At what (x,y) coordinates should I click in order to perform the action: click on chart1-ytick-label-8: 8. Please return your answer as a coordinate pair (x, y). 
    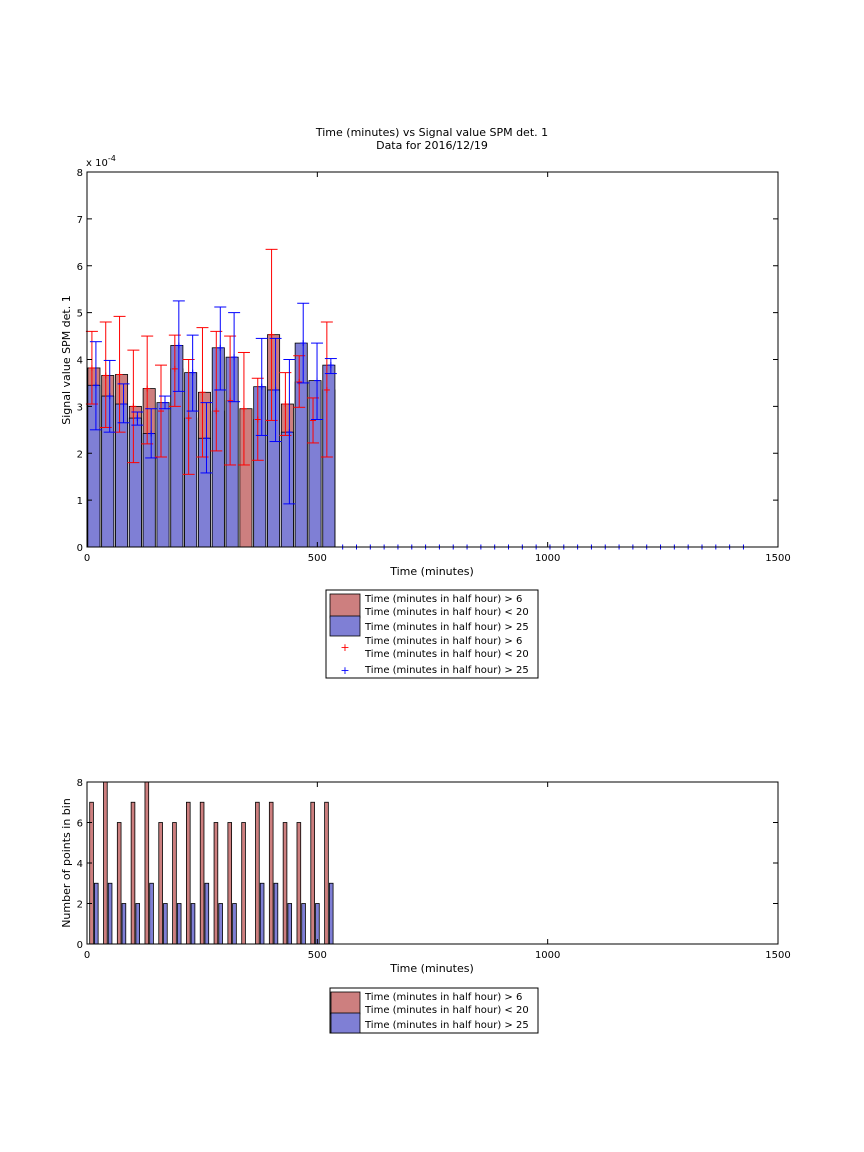
    Looking at the image, I should click on (80, 173).